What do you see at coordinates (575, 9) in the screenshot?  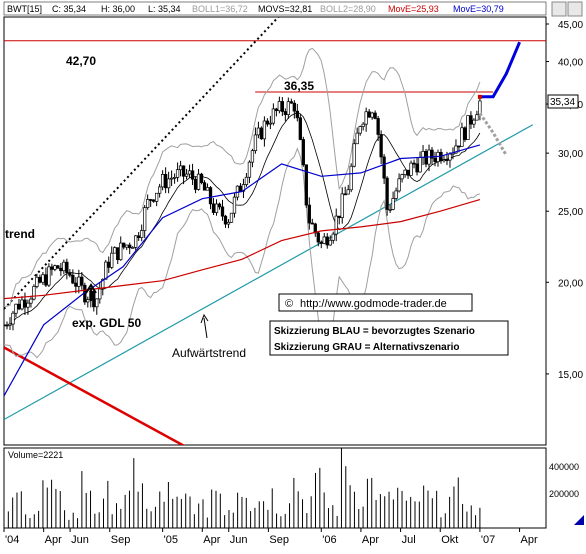 I see `header-icon-b` at bounding box center [575, 9].